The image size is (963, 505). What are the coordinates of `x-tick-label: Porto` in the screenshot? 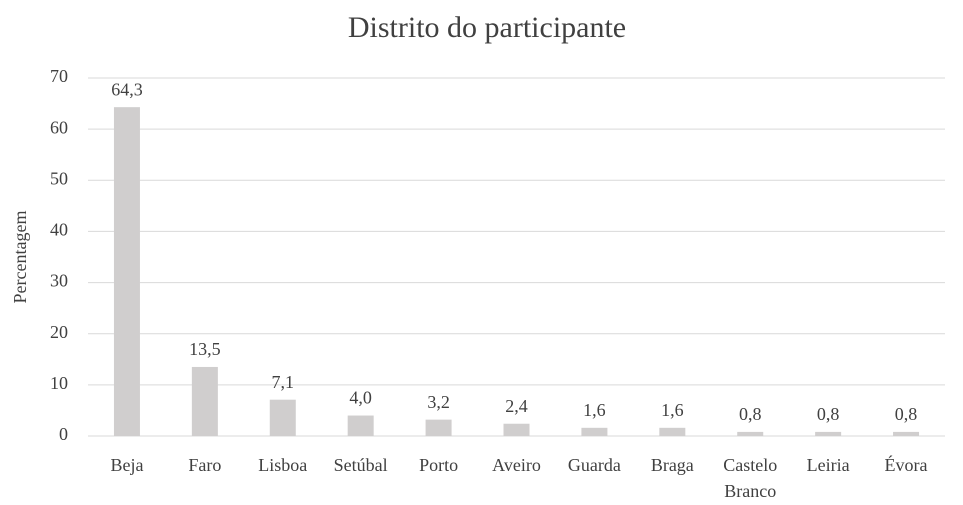 It's located at (438, 465).